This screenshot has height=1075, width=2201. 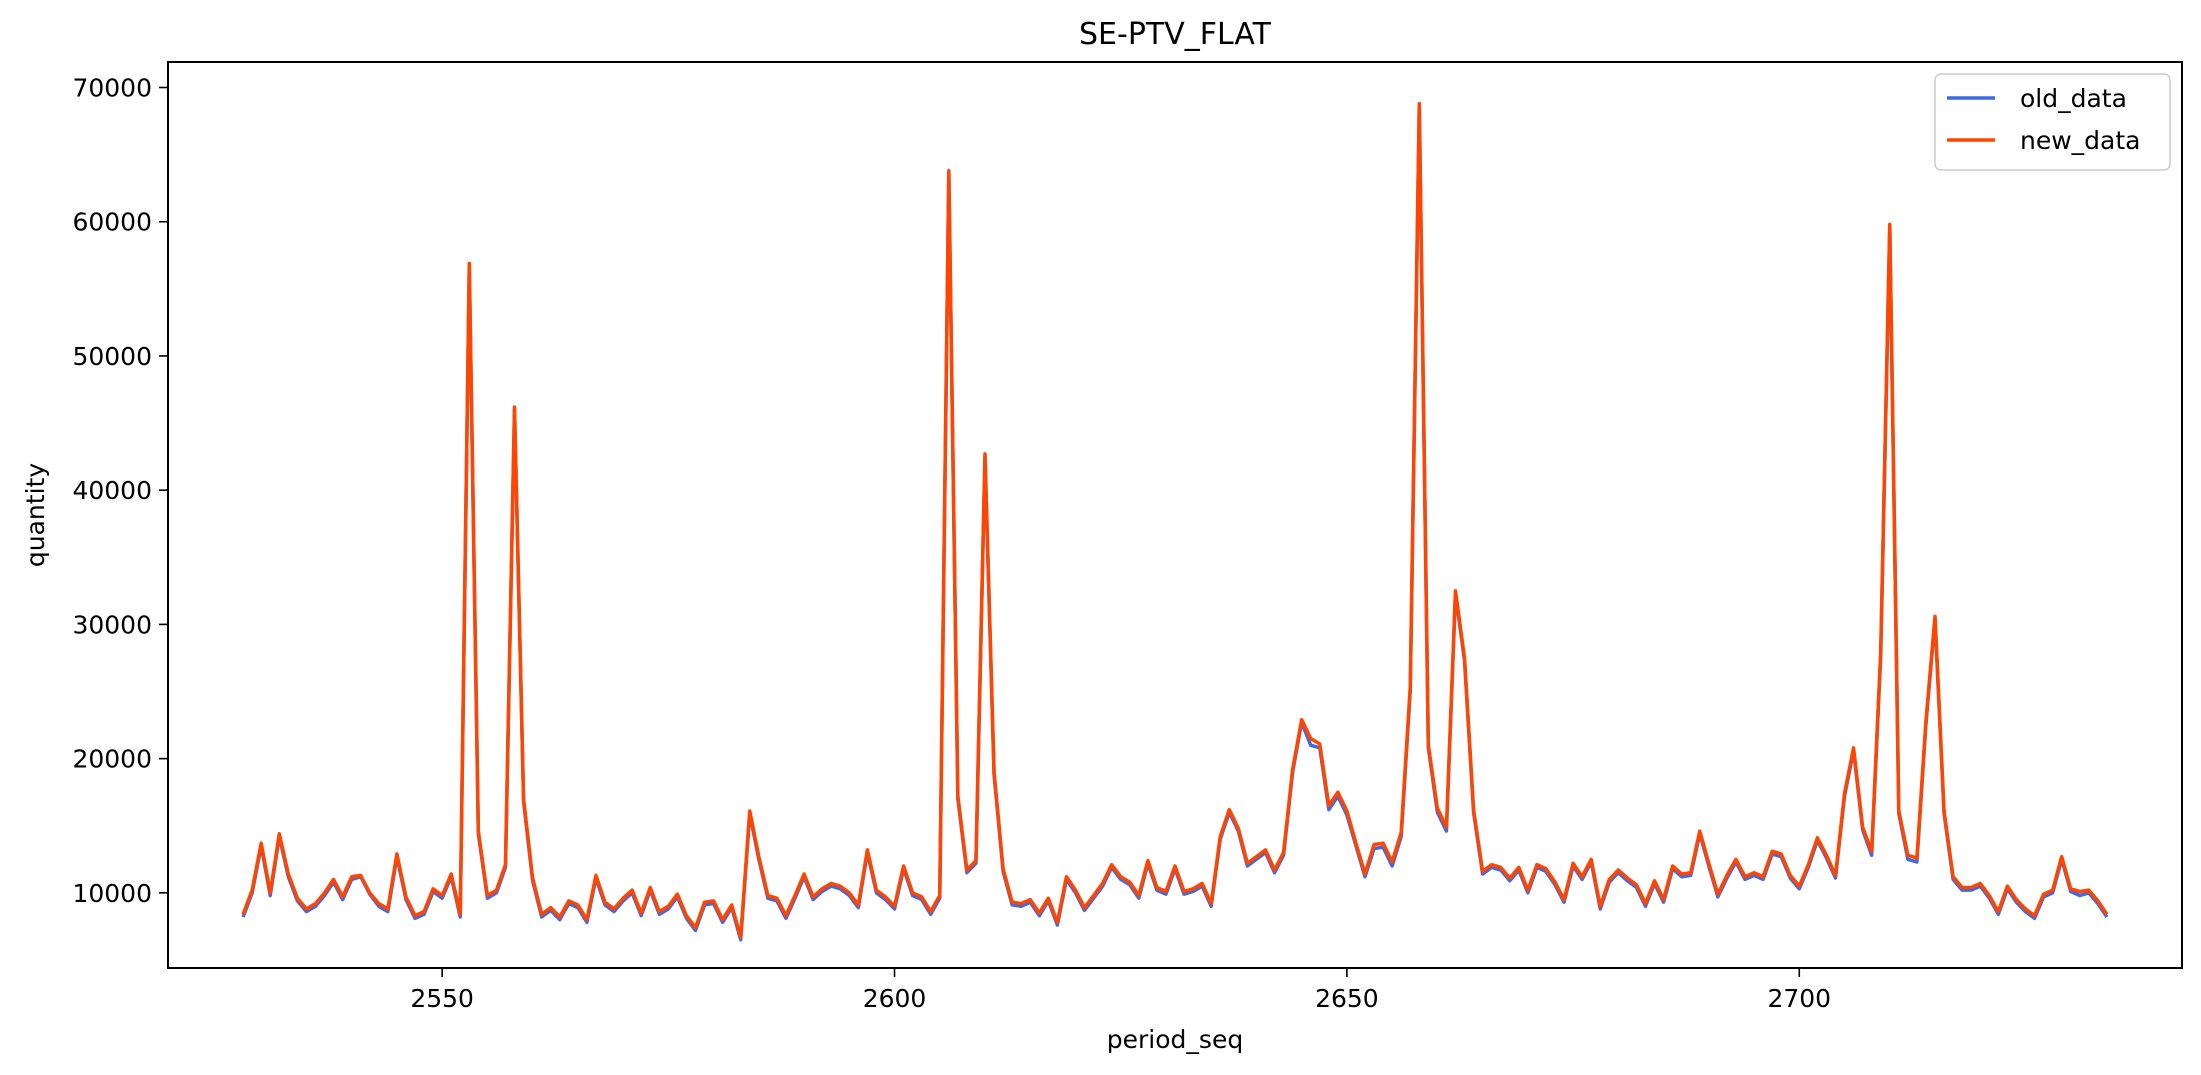 What do you see at coordinates (112, 624) in the screenshot?
I see `y-tick-label: 30000` at bounding box center [112, 624].